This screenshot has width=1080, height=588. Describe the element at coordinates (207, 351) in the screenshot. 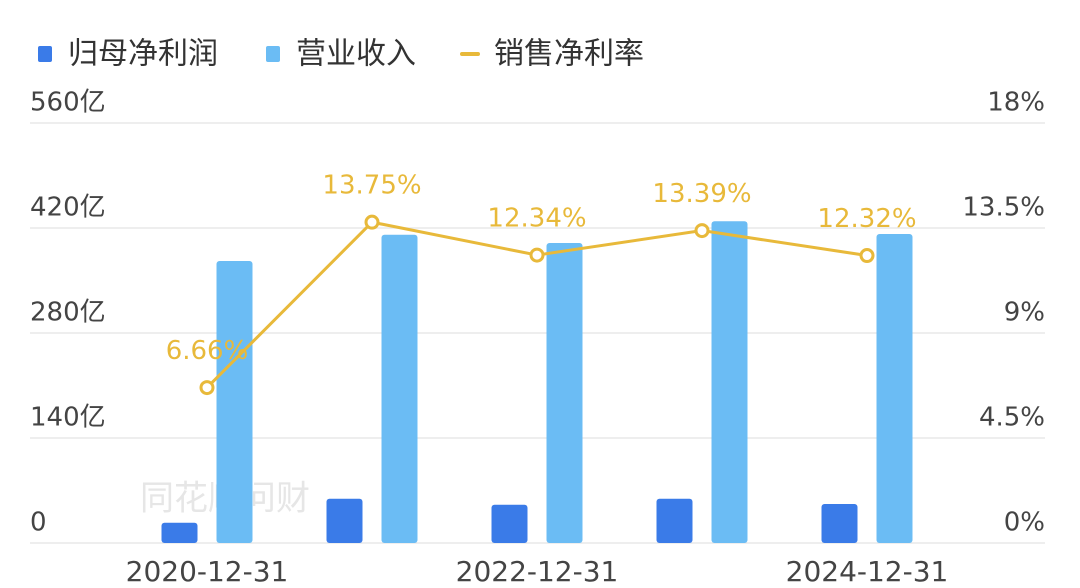

I see `data-label: 6.66%` at that location.